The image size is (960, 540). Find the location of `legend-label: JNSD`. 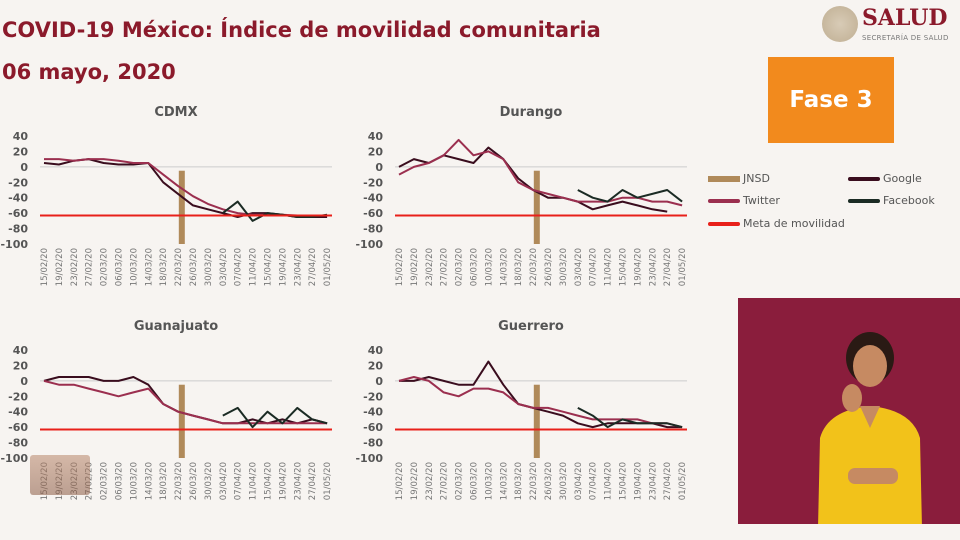

legend-label: JNSD is located at coordinates (756, 178).